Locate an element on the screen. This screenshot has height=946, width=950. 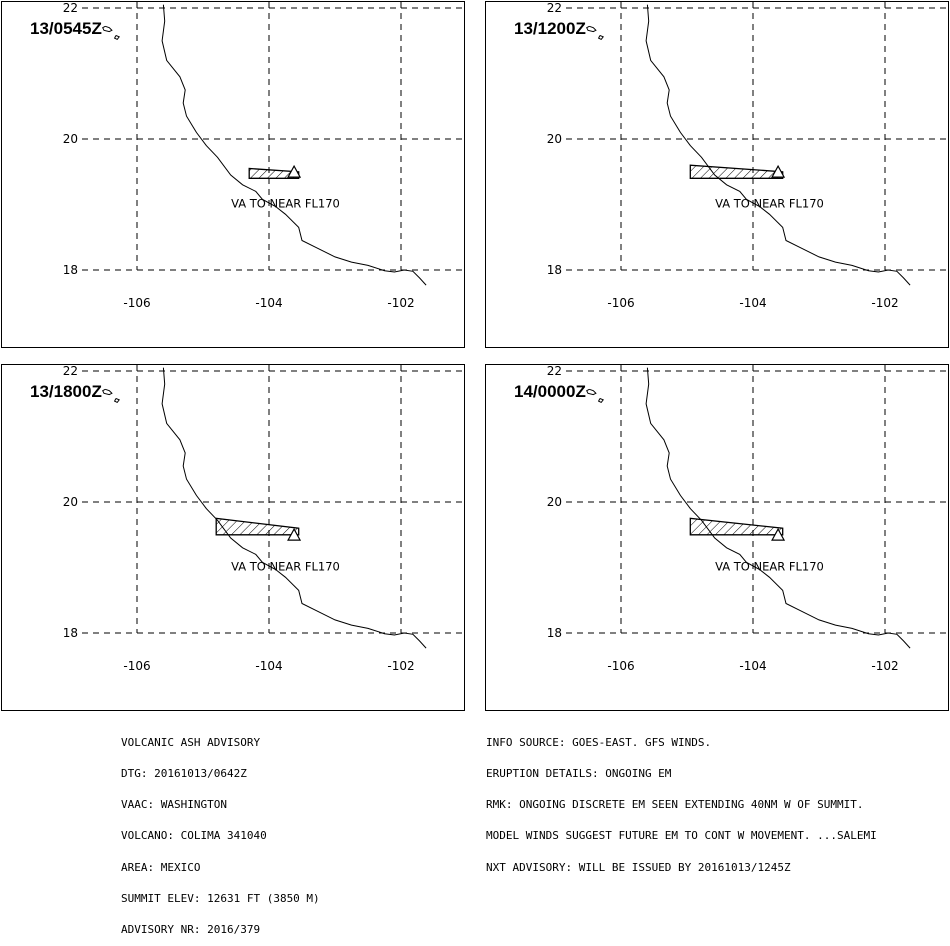
advisory-number: ADVISORY NR: 2016/379 is located at coordinates (191, 930).